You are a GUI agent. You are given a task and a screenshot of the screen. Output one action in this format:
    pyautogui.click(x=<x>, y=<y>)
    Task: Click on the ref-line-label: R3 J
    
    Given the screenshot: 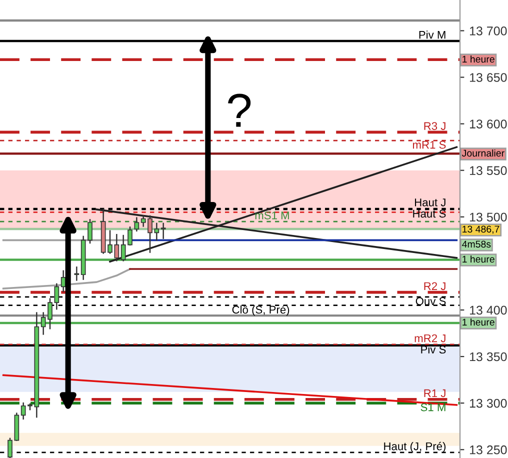 What is the action you would take?
    pyautogui.click(x=435, y=126)
    